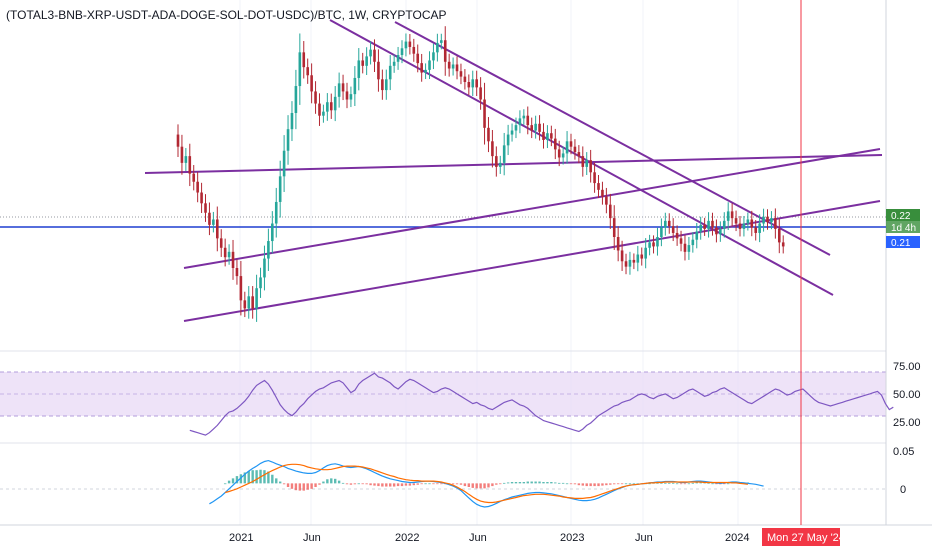 This screenshot has width=932, height=555. Describe the element at coordinates (907, 367) in the screenshot. I see `rsi-tick-label: 75.00` at that location.